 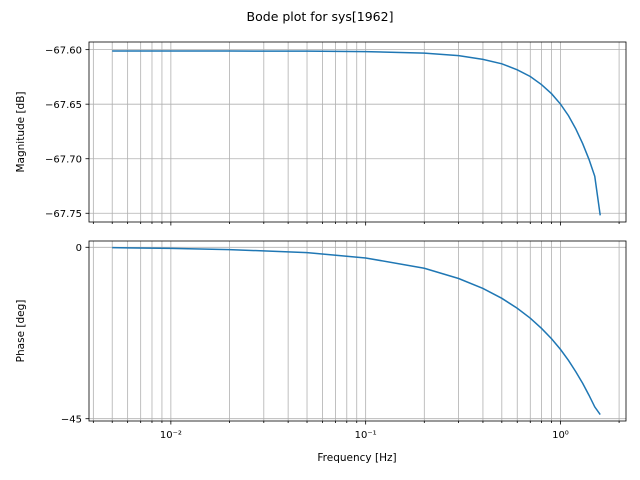 What do you see at coordinates (63, 214) in the screenshot?
I see `magnitude-y-tick-label: −67.75` at bounding box center [63, 214].